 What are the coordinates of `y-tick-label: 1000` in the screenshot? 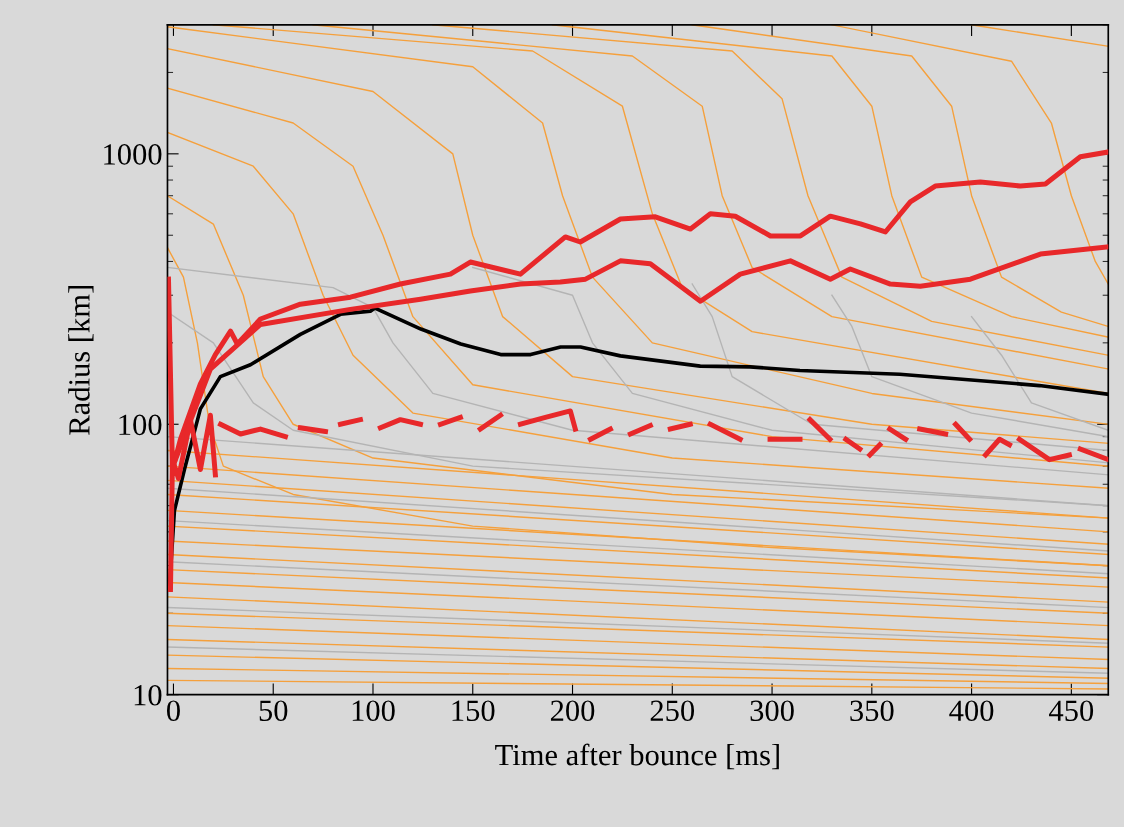 It's located at (133, 154).